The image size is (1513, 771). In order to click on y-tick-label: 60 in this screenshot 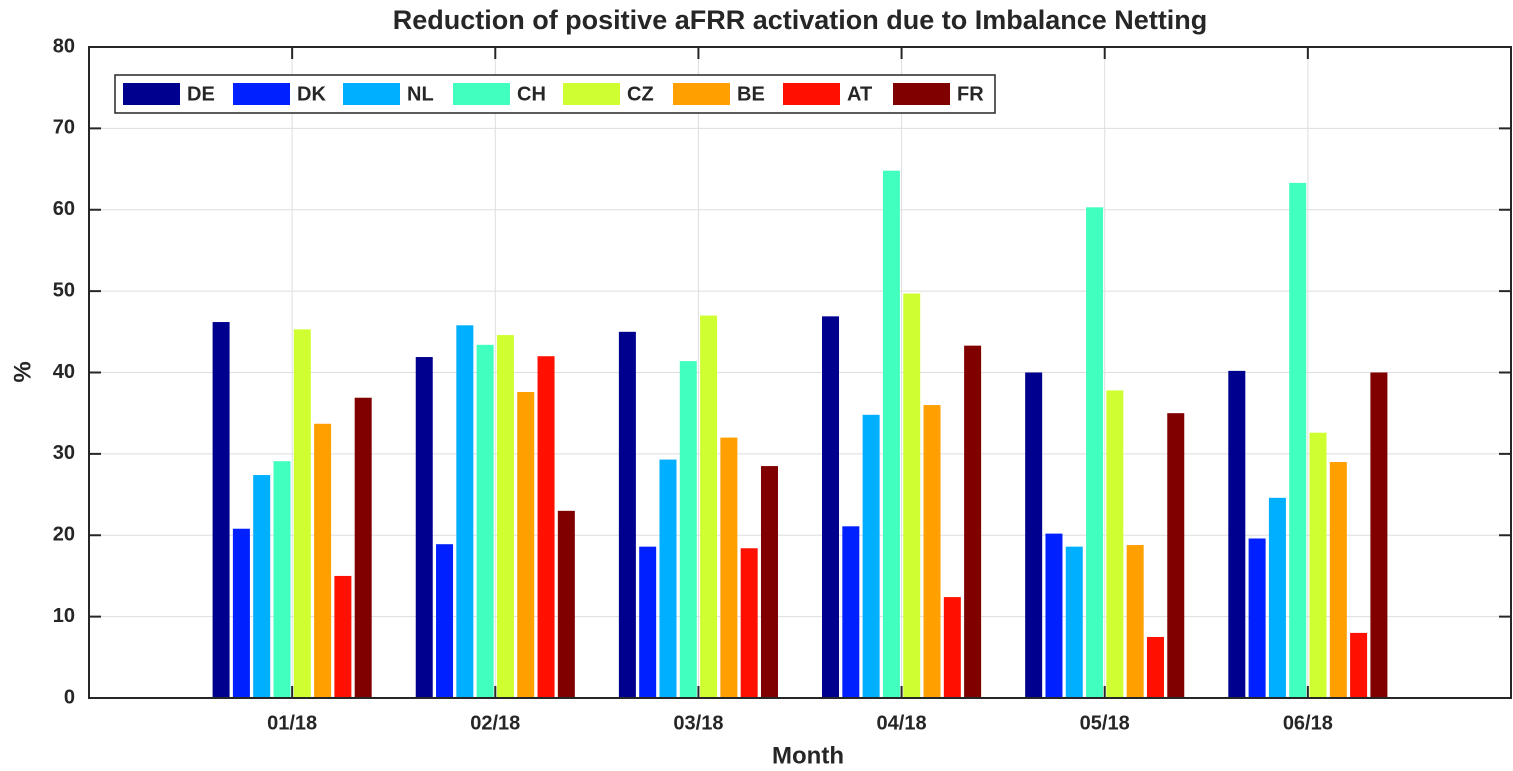, I will do `click(64, 209)`.